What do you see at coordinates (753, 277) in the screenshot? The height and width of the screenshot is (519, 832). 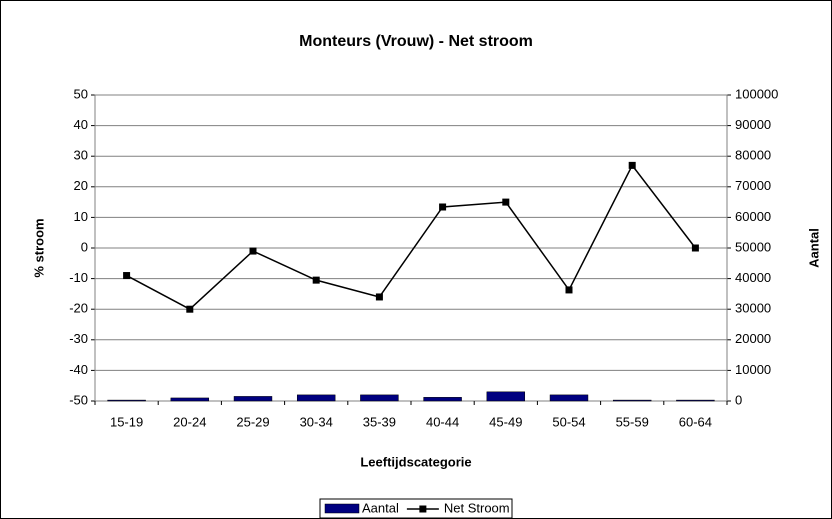 I see `y2-tick-label: 40000` at bounding box center [753, 277].